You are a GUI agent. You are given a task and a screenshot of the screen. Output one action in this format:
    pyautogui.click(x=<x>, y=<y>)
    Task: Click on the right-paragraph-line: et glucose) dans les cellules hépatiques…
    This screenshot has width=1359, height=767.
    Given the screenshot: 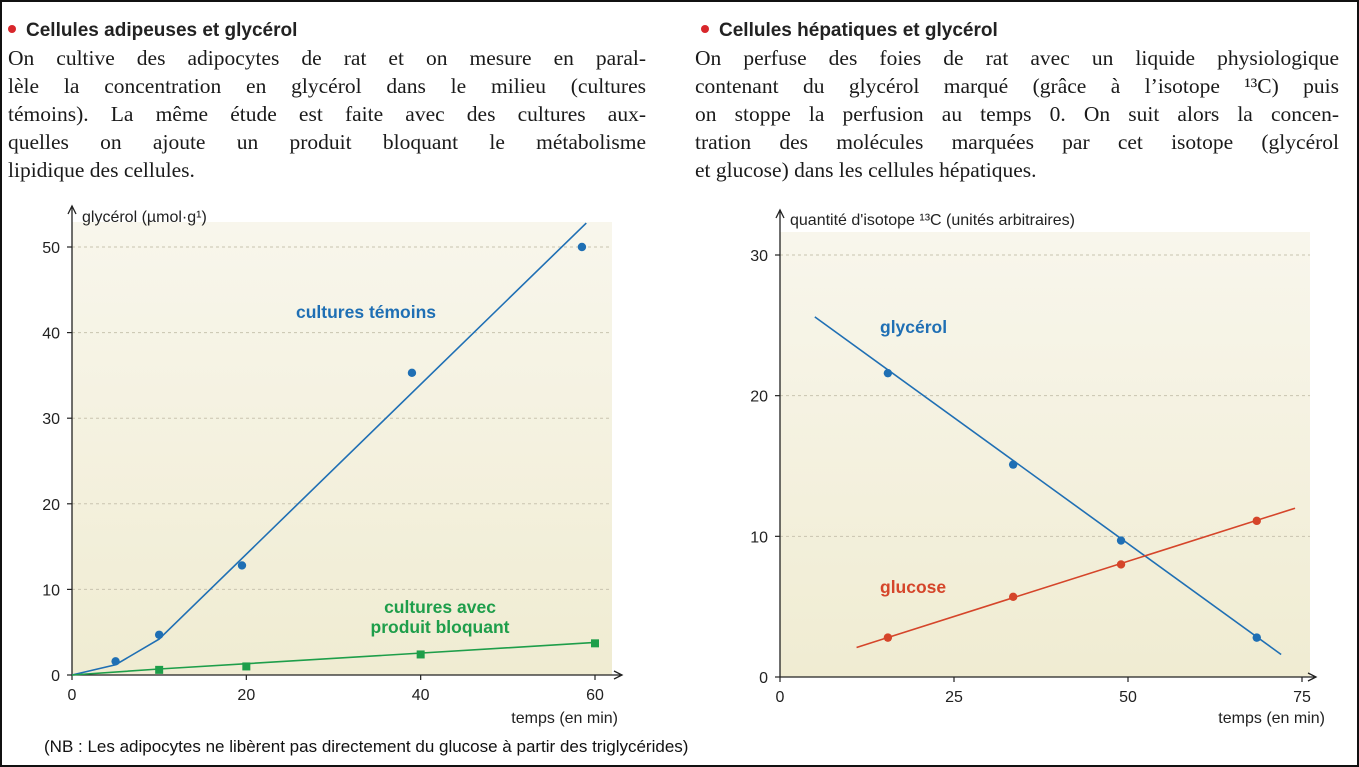 What is the action you would take?
    pyautogui.click(x=866, y=170)
    